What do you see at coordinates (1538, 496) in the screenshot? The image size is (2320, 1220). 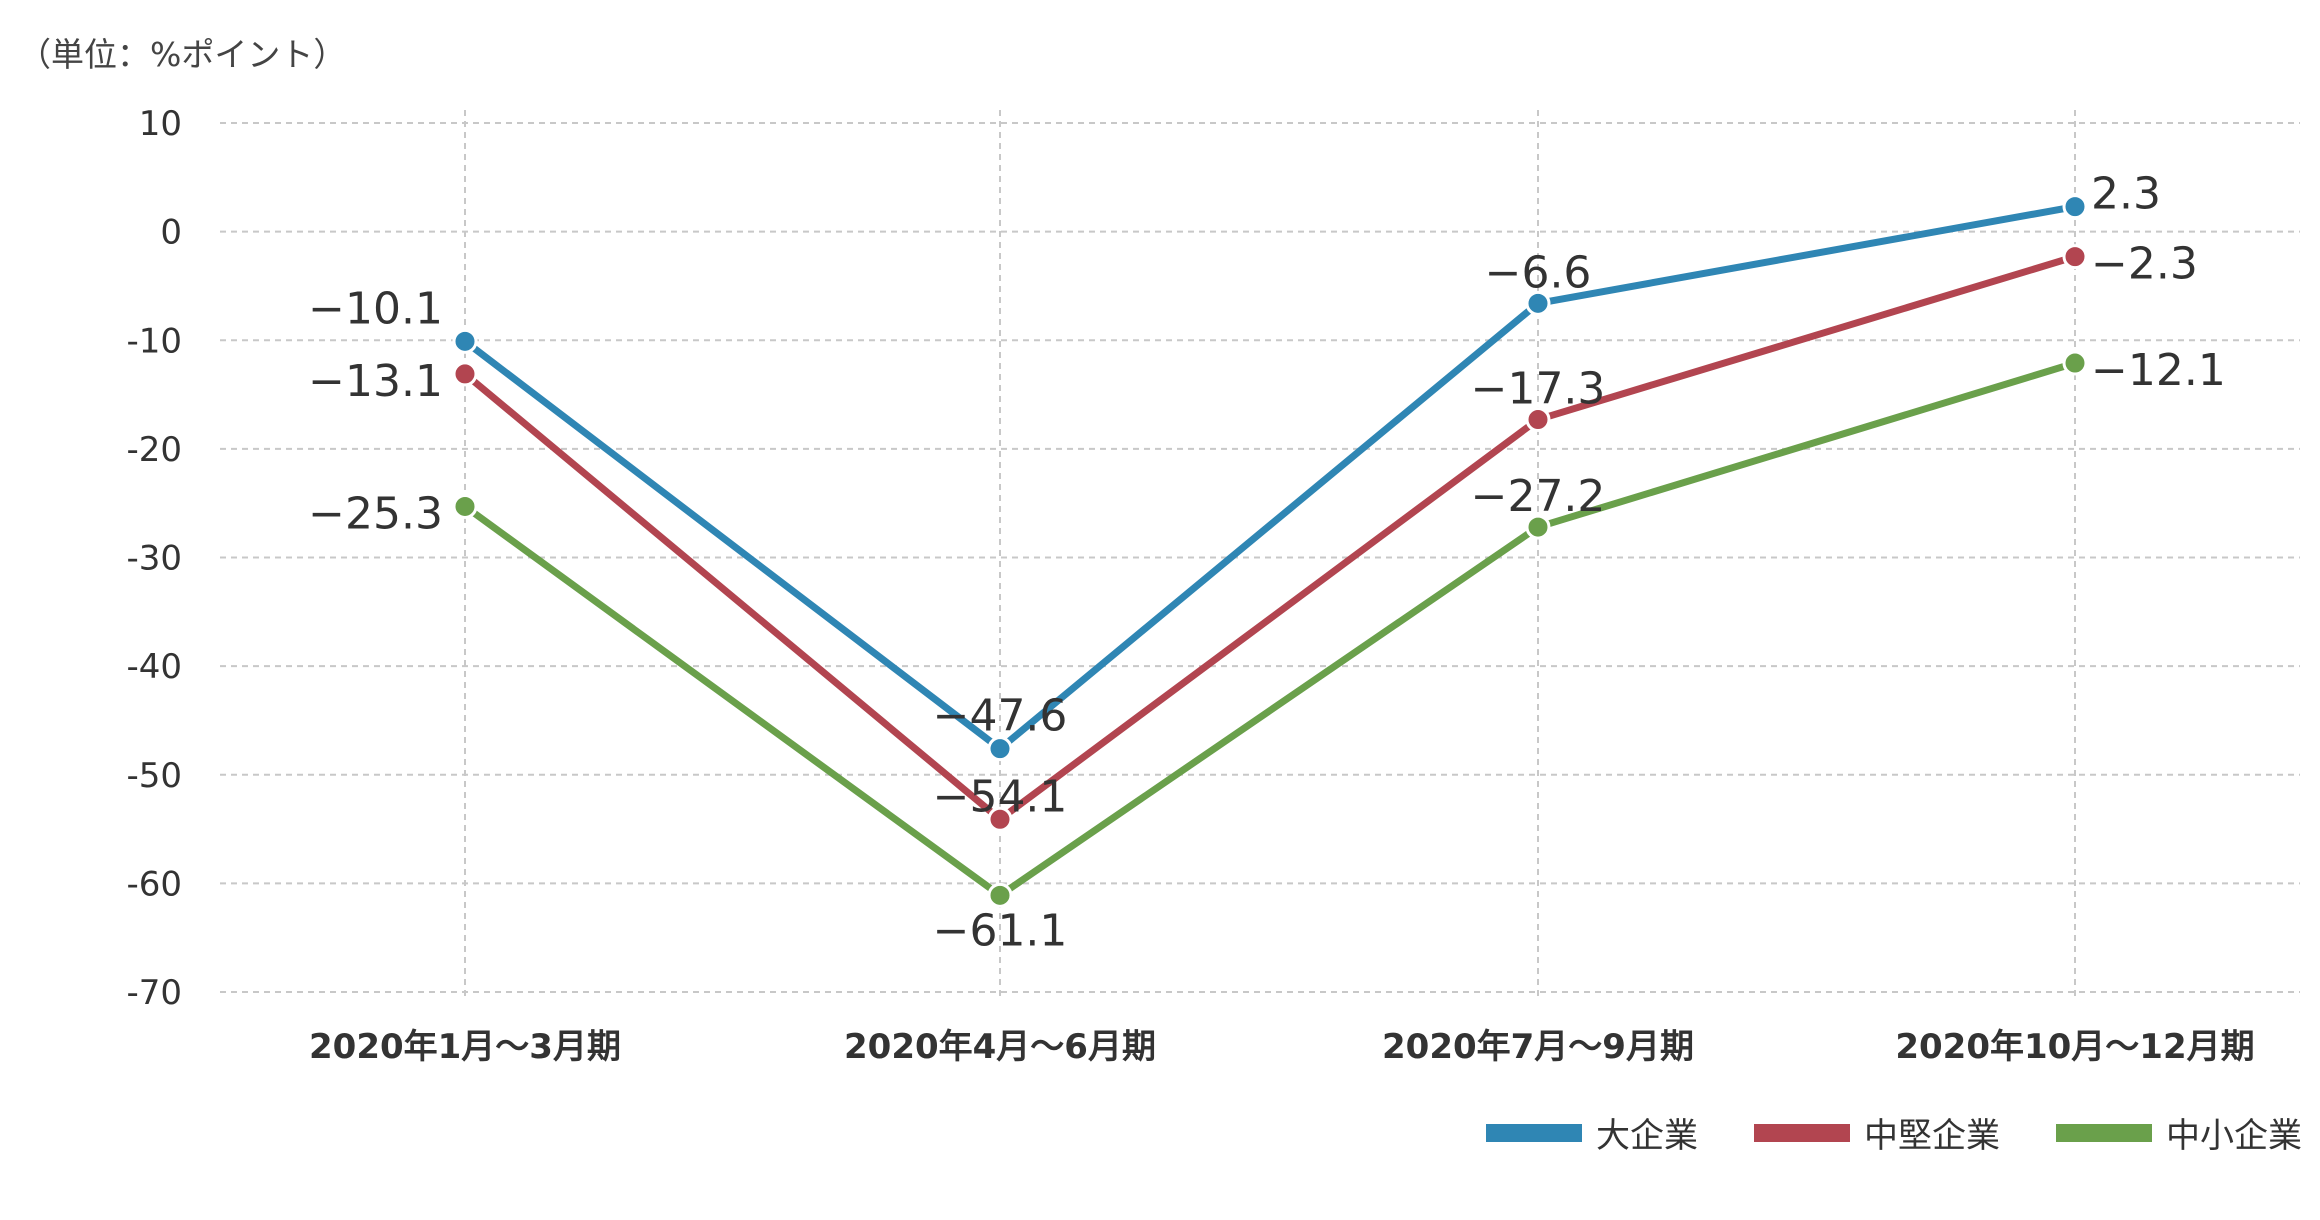 I see `data-label-small: −27.2` at bounding box center [1538, 496].